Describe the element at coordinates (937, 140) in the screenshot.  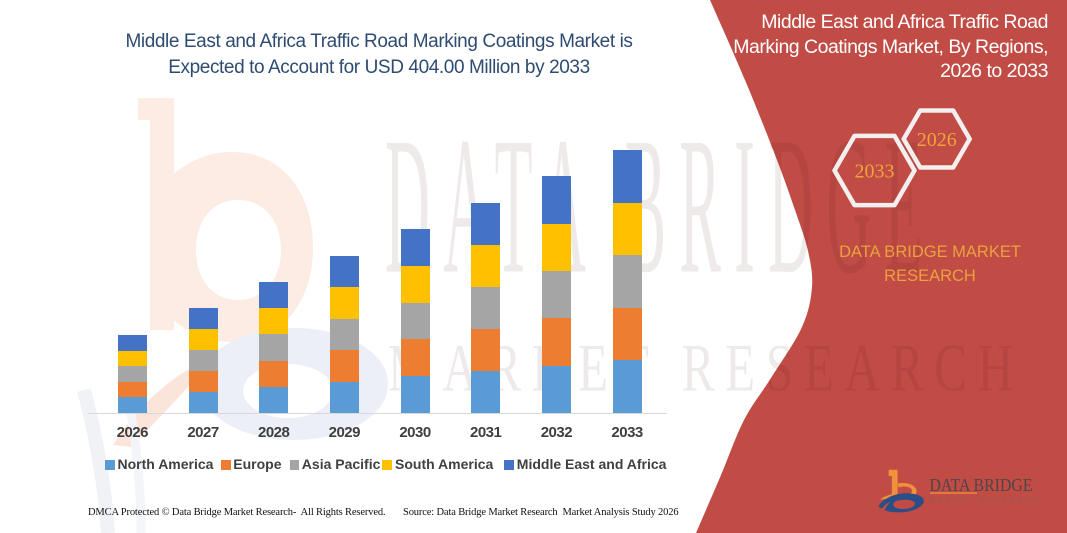
I see `svg-text: 2026` at that location.